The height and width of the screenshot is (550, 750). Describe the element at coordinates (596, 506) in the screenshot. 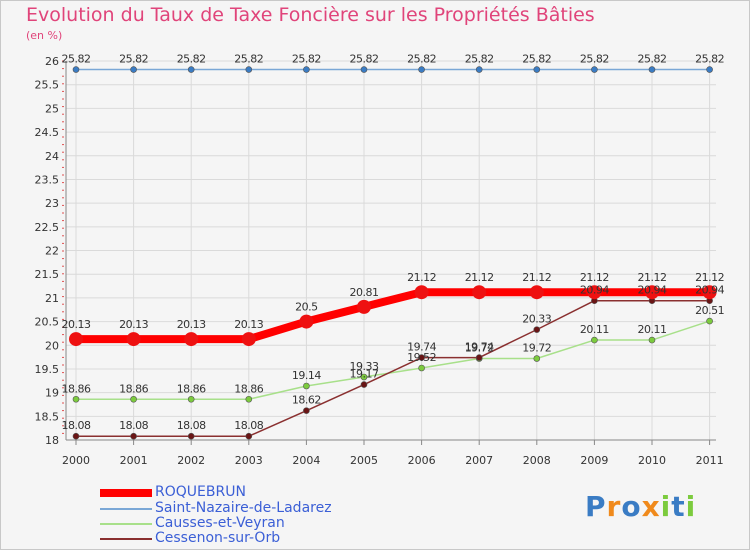

I see `logo-letter: P` at that location.